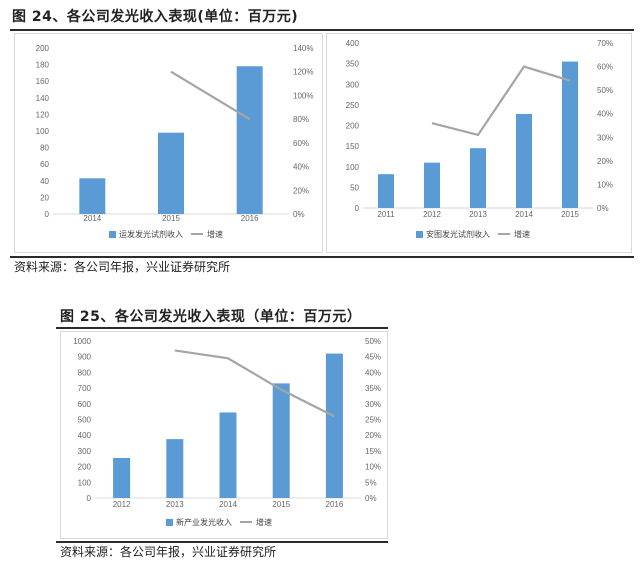 The width and height of the screenshot is (640, 561). What do you see at coordinates (303, 48) in the screenshot?
I see `y-tick-label-right: 140%` at bounding box center [303, 48].